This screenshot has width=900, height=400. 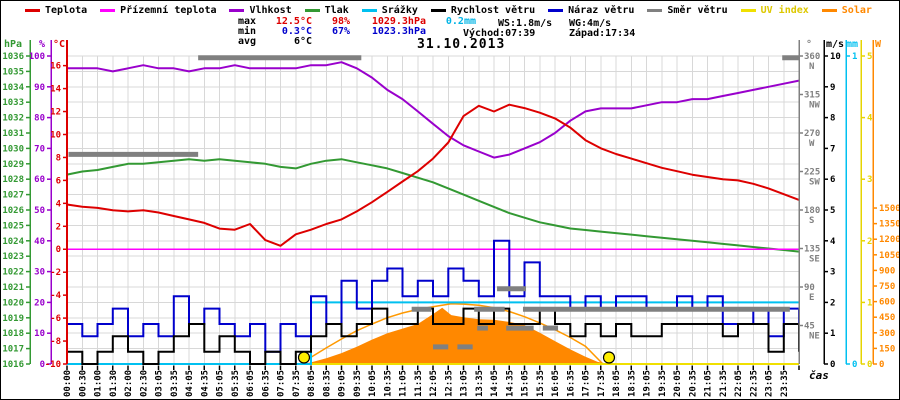 What do you see at coordinates (556, 383) in the screenshot?
I see `x-axis-tick-label: 16:05` at bounding box center [556, 383].